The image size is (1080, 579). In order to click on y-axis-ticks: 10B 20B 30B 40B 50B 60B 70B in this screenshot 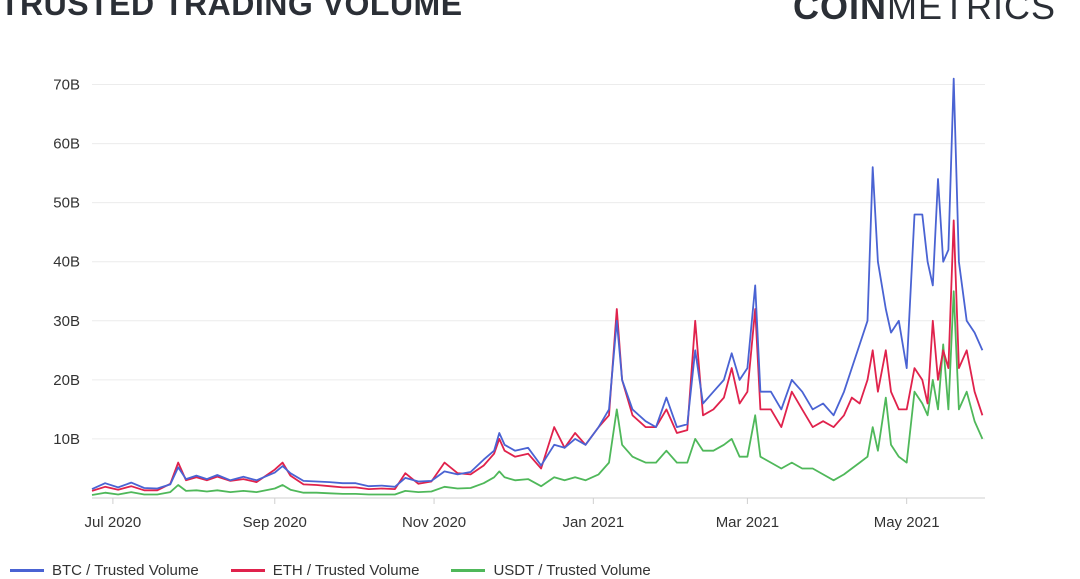, I will do `click(66, 262)`.